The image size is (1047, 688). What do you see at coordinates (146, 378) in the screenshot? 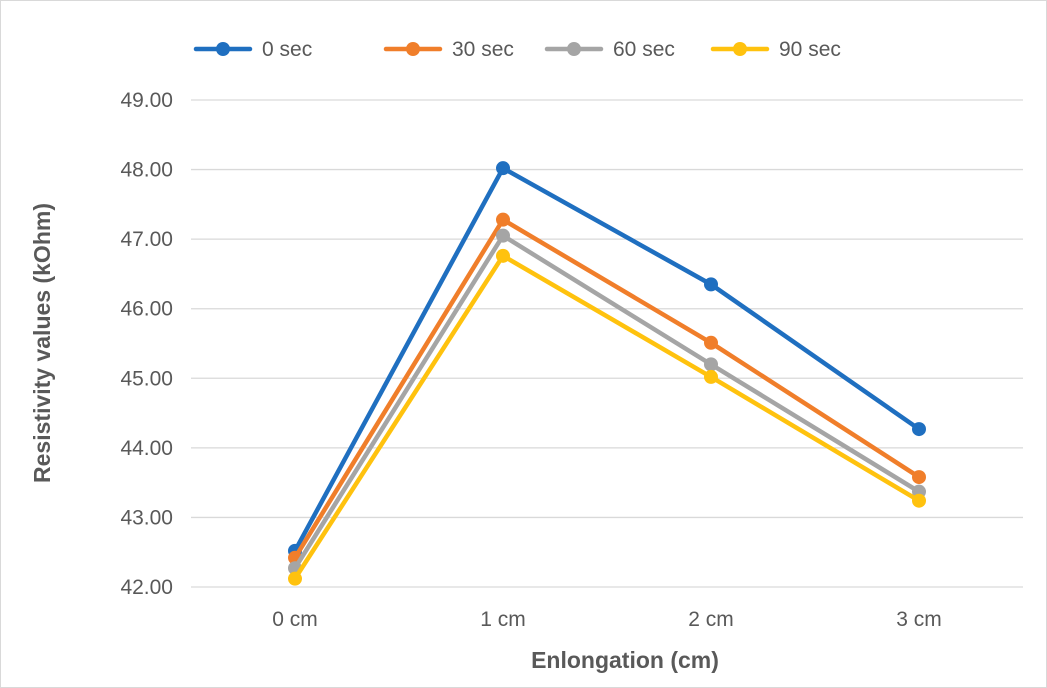
I see `y-tick-label: 45.00` at bounding box center [146, 378].